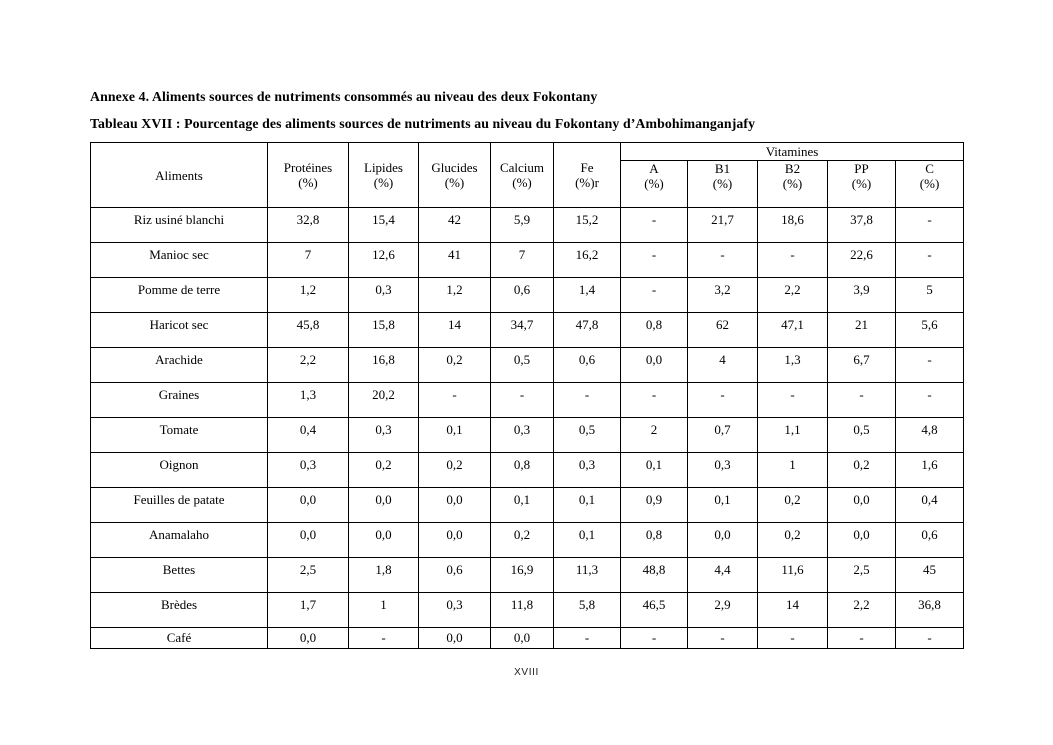 The image size is (1053, 745). Describe the element at coordinates (179, 638) in the screenshot. I see `aliment-name-cell: Café` at that location.